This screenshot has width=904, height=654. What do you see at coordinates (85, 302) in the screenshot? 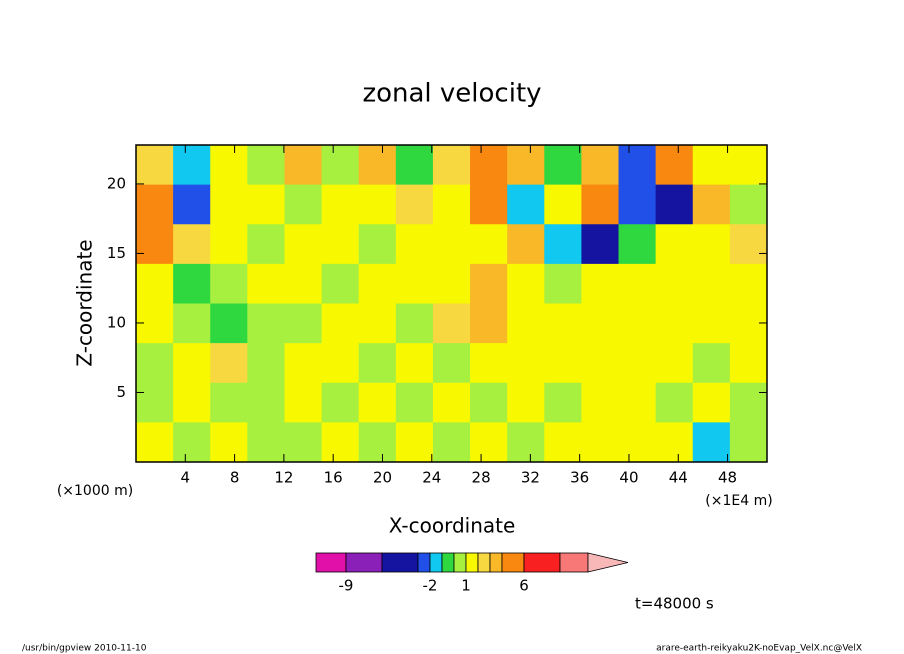
I see `y-axis-label: Z-coordinate` at bounding box center [85, 302].